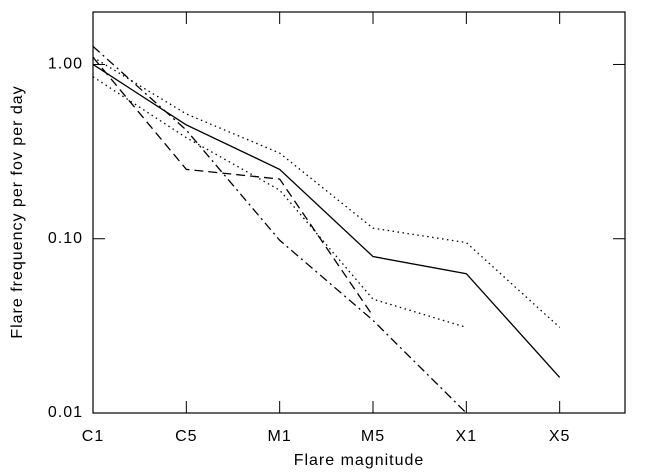 This screenshot has height=472, width=657. Describe the element at coordinates (560, 436) in the screenshot. I see `x-tick-label: X5` at that location.